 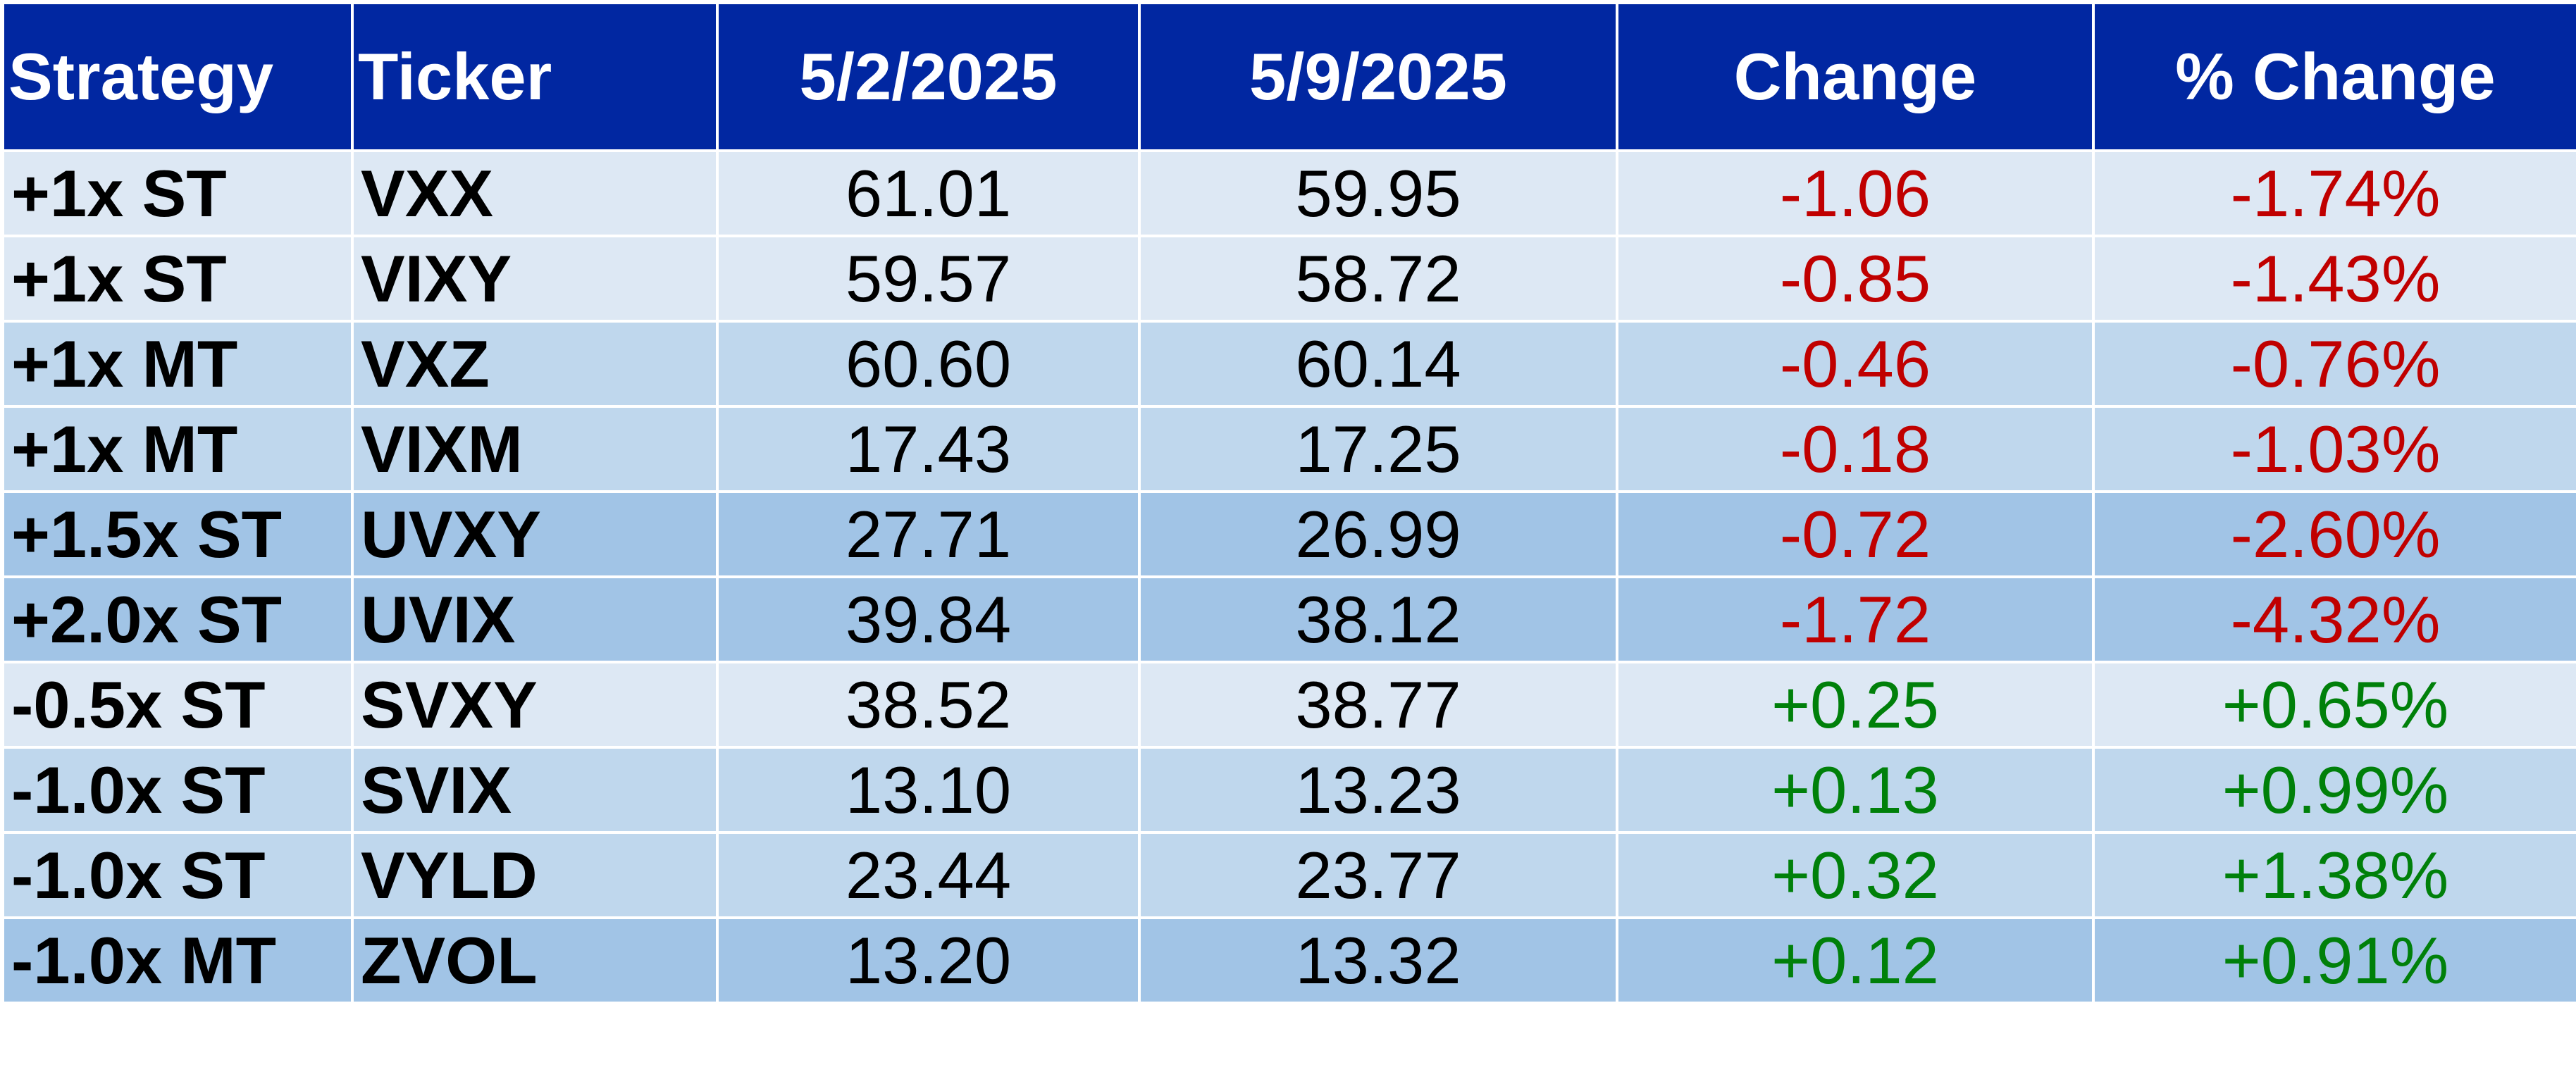 I want to click on cell-ticker: SVIX, so click(x=535, y=790).